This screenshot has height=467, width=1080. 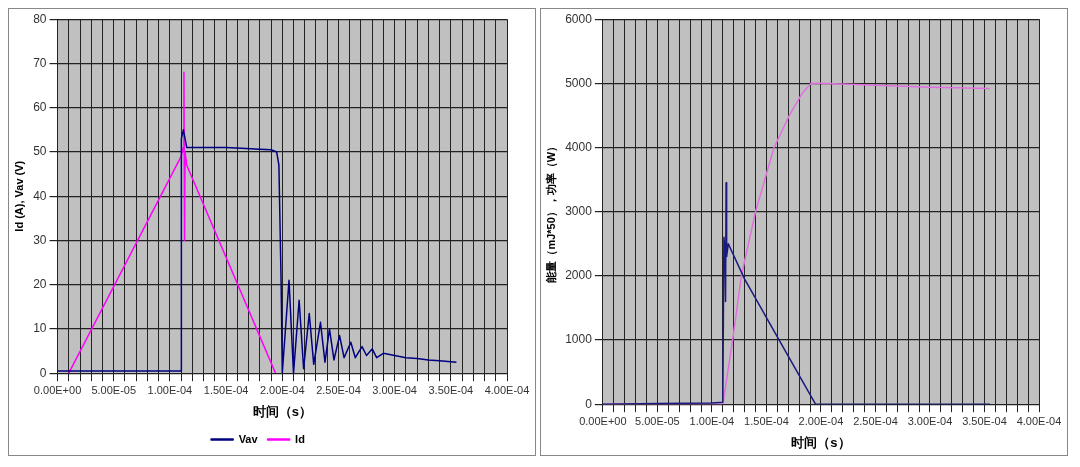 What do you see at coordinates (579, 211) in the screenshot?
I see `y-tick-label: 3000` at bounding box center [579, 211].